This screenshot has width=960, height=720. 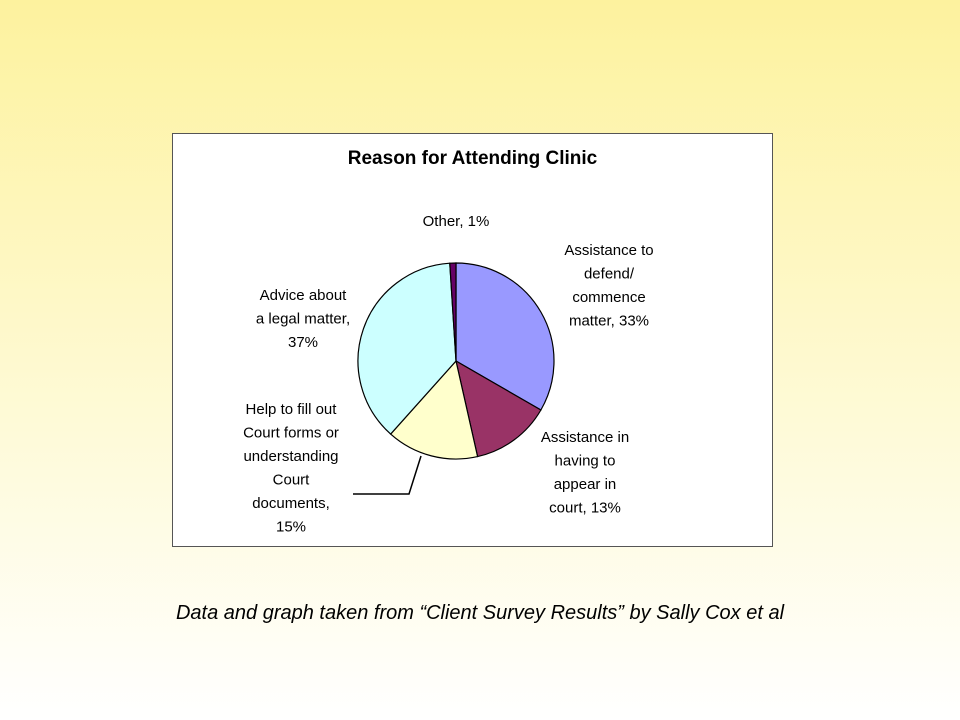 What do you see at coordinates (608, 286) in the screenshot?
I see `slice-label-assistance-to-defend-commence-matter: Assistance to defend/commence matter, 33%` at bounding box center [608, 286].